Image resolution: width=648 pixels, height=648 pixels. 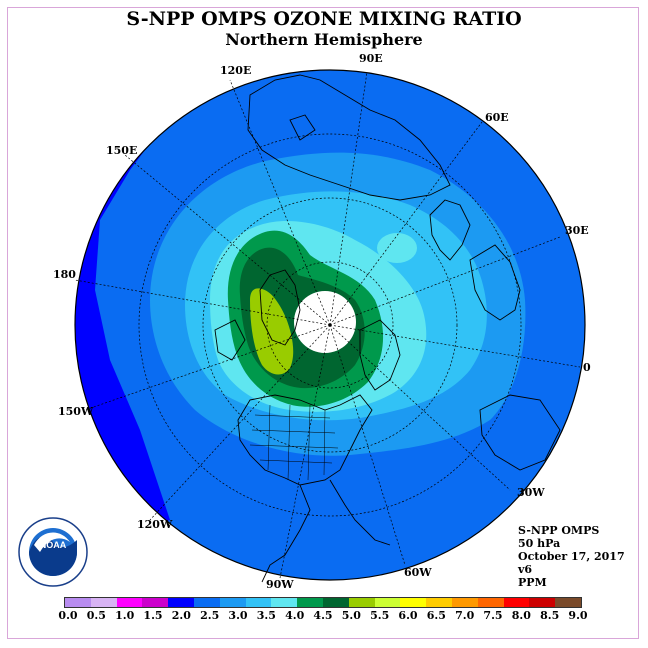 I want to click on color-scale-tick: 8.5, so click(x=550, y=615).